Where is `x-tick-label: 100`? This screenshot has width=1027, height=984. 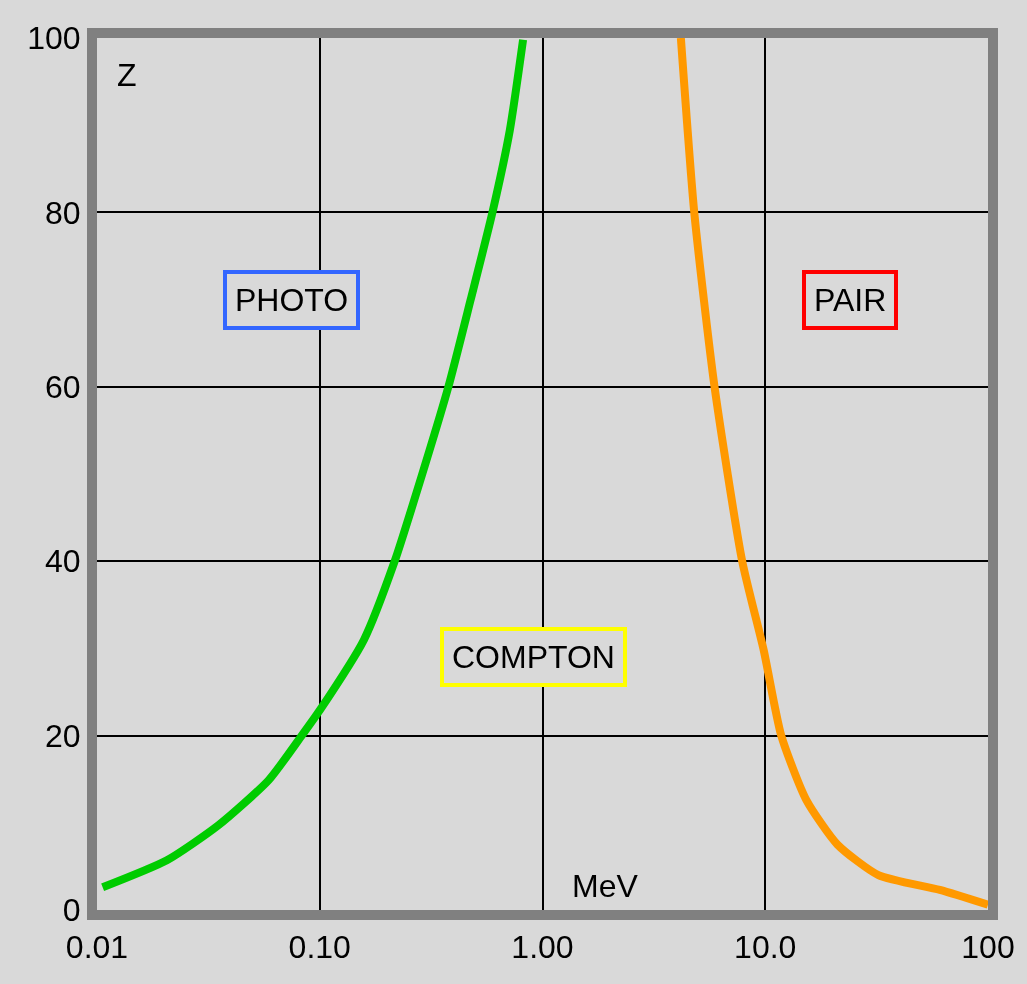 x-tick-label: 100 is located at coordinates (988, 947).